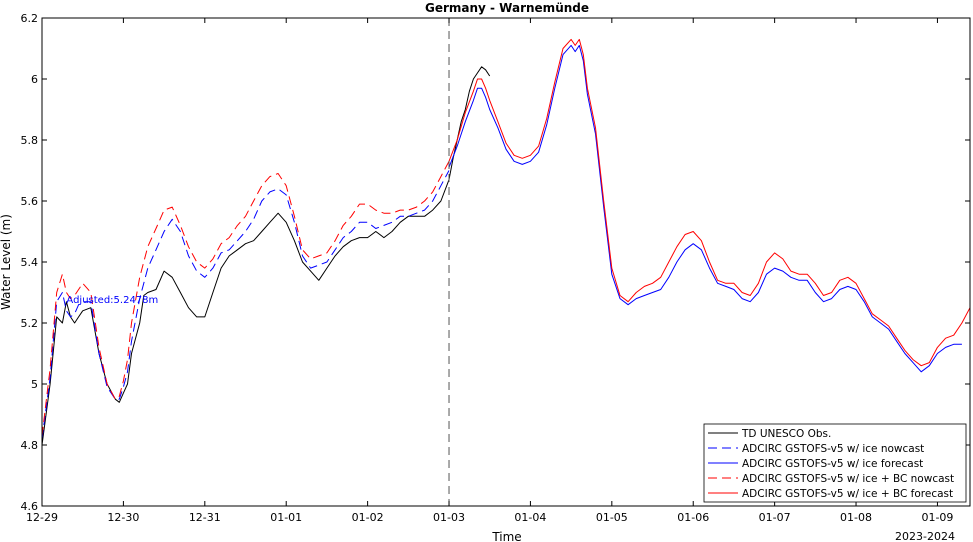 This screenshot has width=973, height=542. I want to click on adjusted-annotation: Adjusted:5.2478m, so click(112, 300).